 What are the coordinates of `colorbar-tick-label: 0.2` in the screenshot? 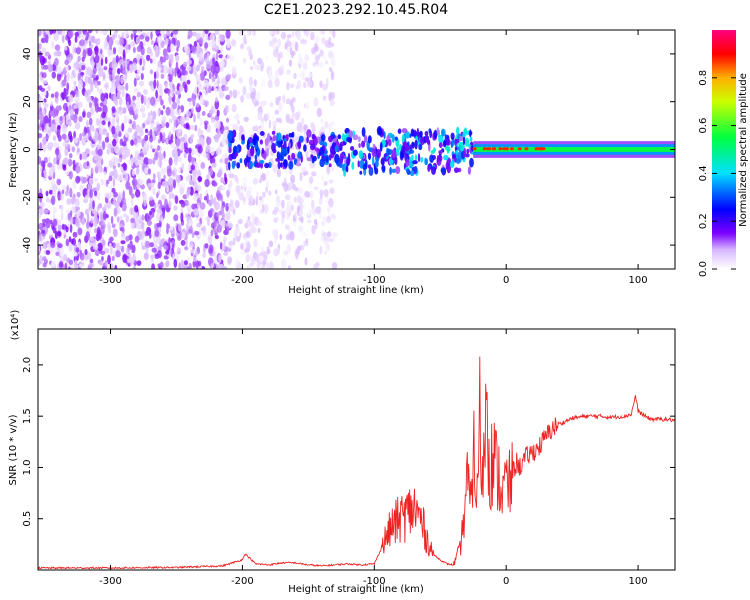 It's located at (703, 221).